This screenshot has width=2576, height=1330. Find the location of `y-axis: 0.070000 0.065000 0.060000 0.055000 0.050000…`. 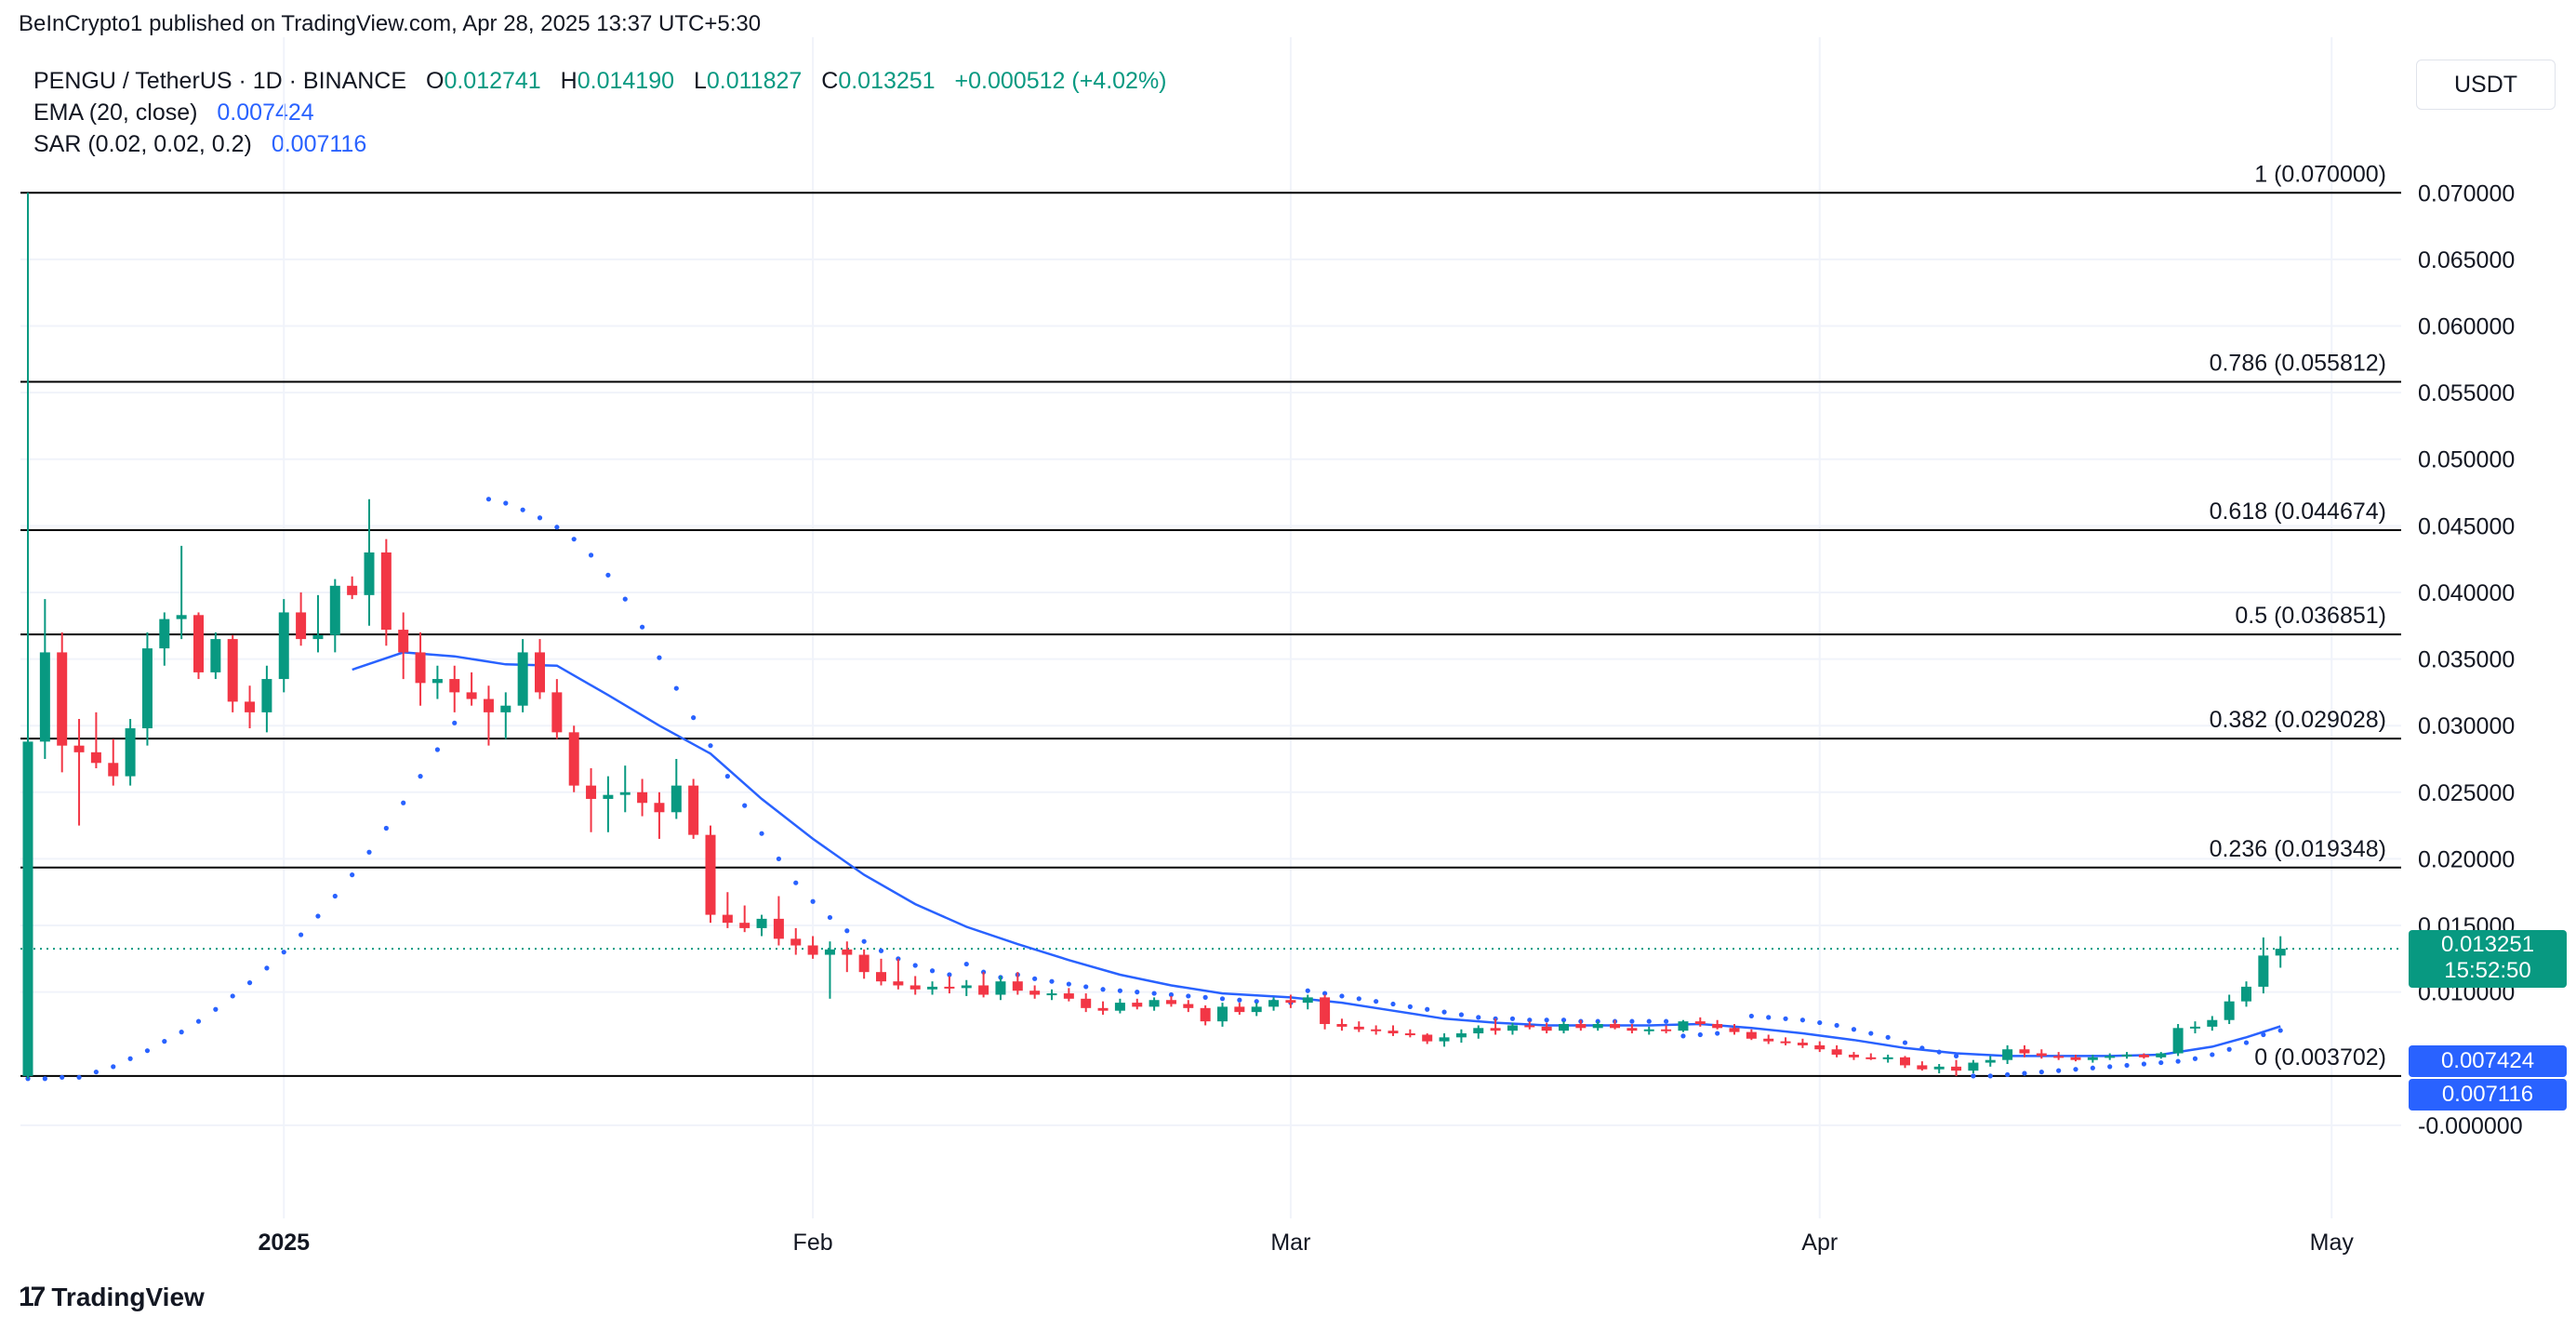

y-axis: 0.070000 0.065000 0.060000 0.055000 0.050000… is located at coordinates (2470, 660).